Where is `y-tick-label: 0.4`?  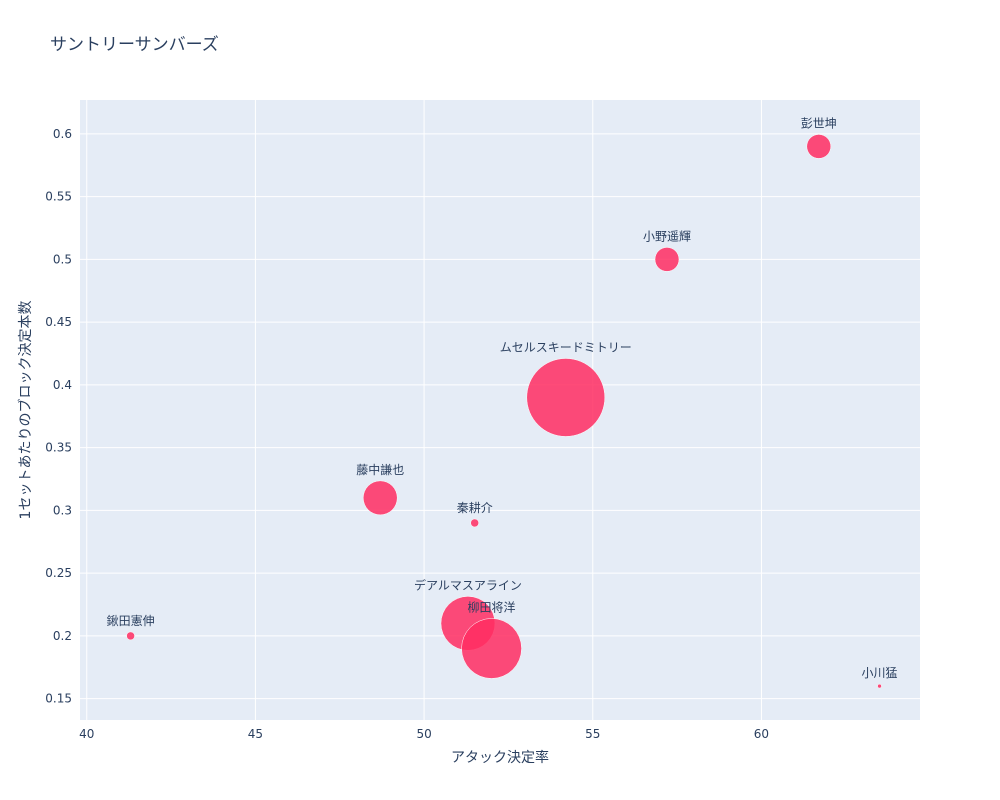
y-tick-label: 0.4 is located at coordinates (62, 385).